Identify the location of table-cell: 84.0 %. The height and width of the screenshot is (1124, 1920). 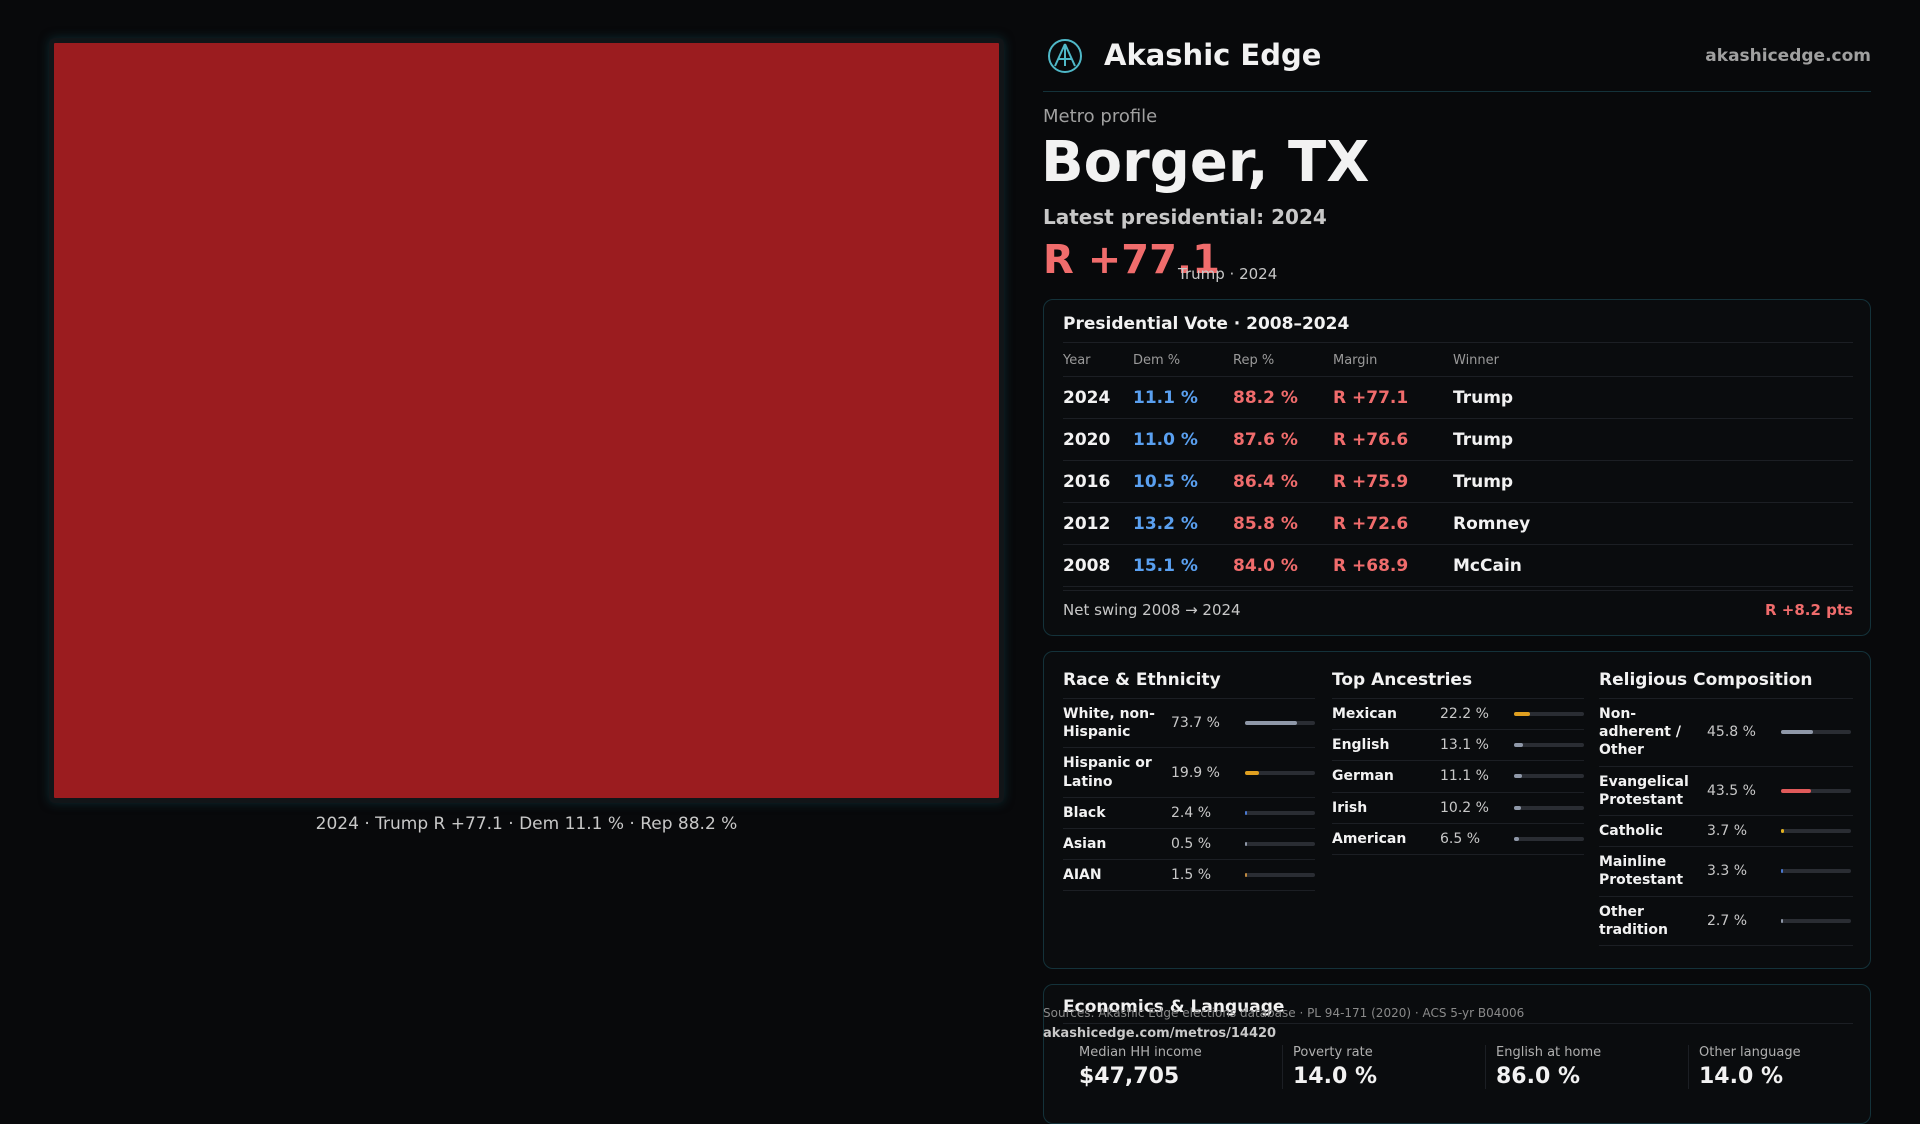
(1265, 565).